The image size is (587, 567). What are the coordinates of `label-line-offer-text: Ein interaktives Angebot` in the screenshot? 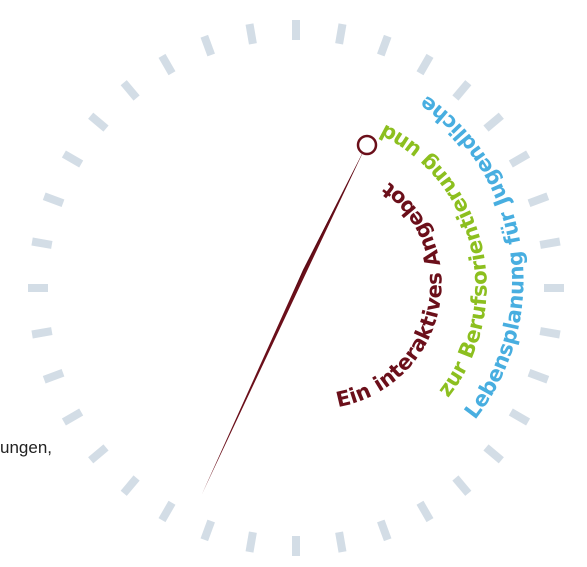 It's located at (390, 295).